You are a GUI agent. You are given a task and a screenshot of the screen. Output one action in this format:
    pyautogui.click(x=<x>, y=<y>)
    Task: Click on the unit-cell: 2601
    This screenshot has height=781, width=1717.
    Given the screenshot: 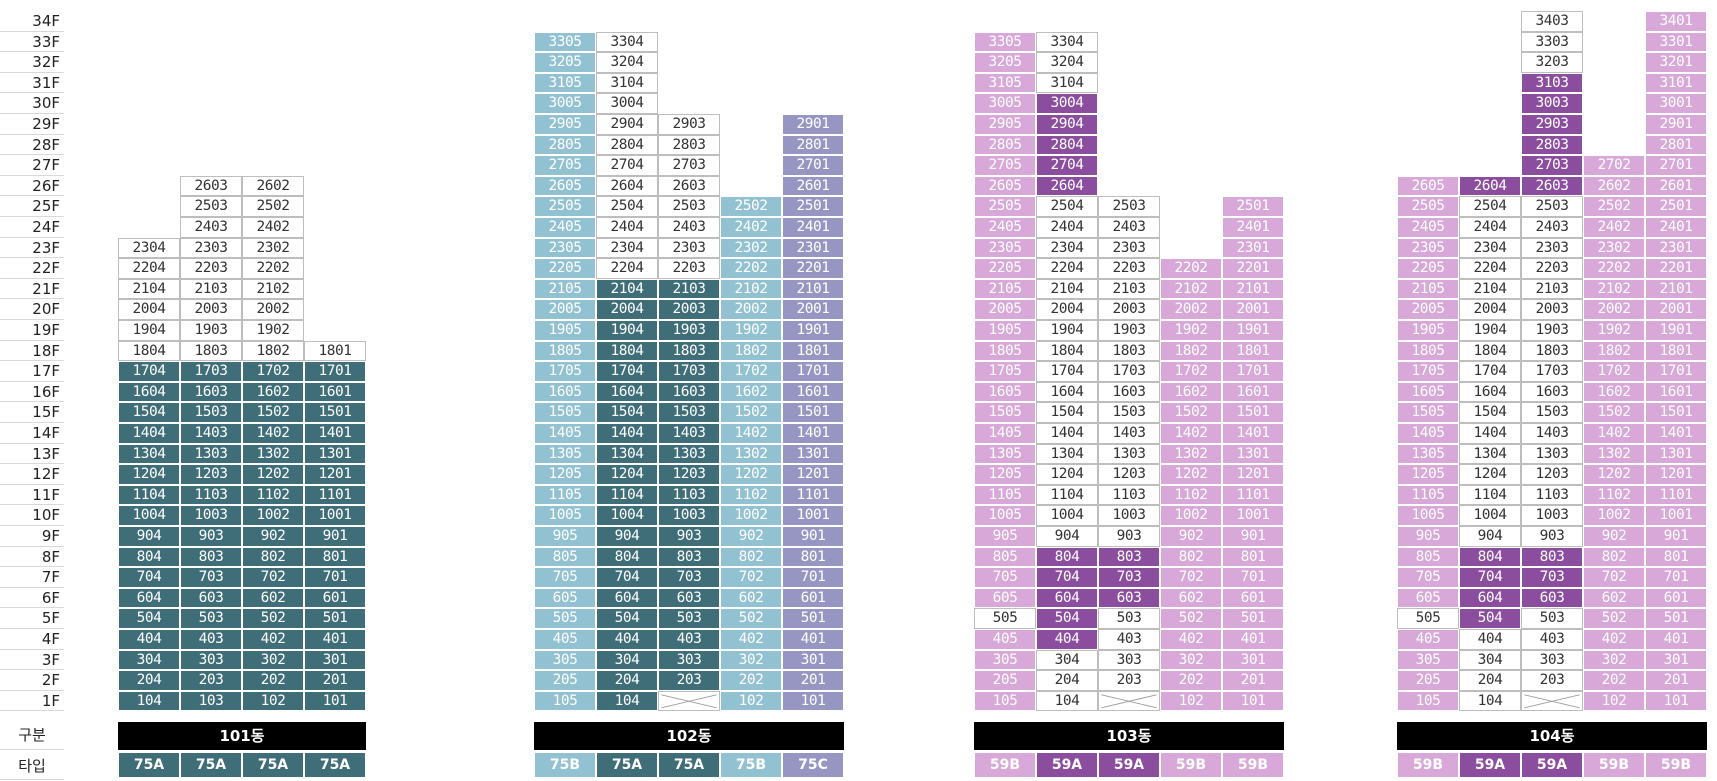 What is the action you would take?
    pyautogui.click(x=813, y=186)
    